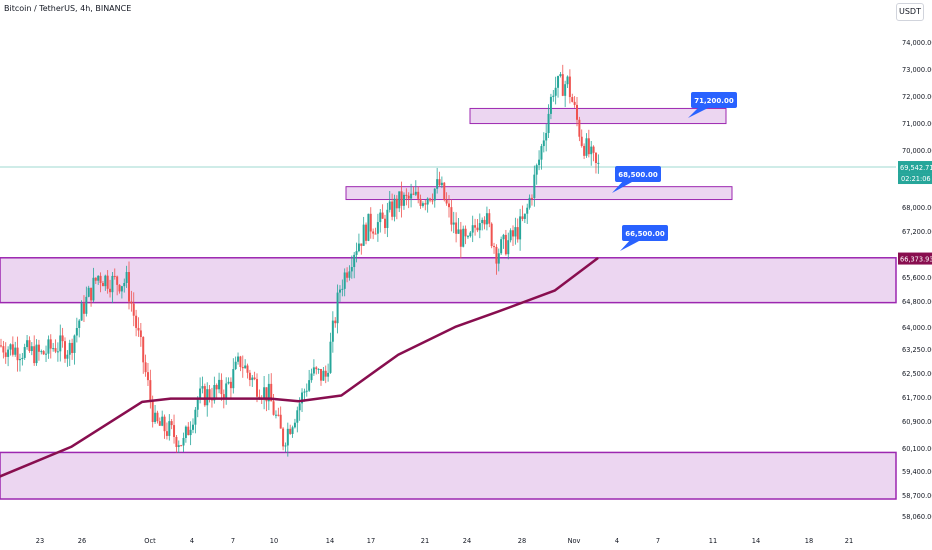 The height and width of the screenshot is (550, 932). I want to click on time-tick-label: 24, so click(467, 541).